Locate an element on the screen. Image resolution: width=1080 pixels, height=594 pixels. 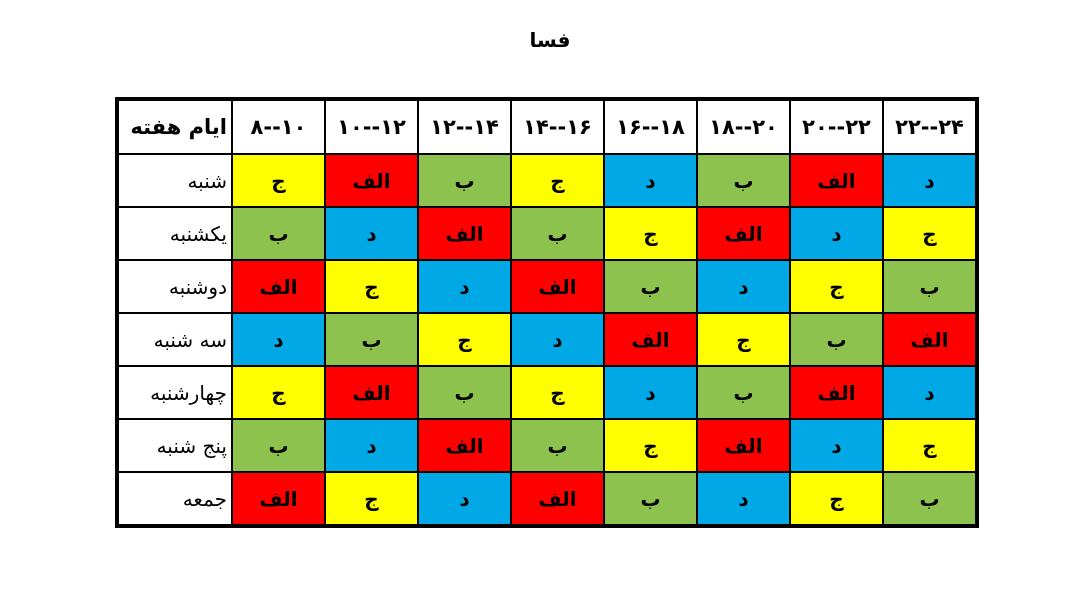
title: فسا is located at coordinates (550, 40).